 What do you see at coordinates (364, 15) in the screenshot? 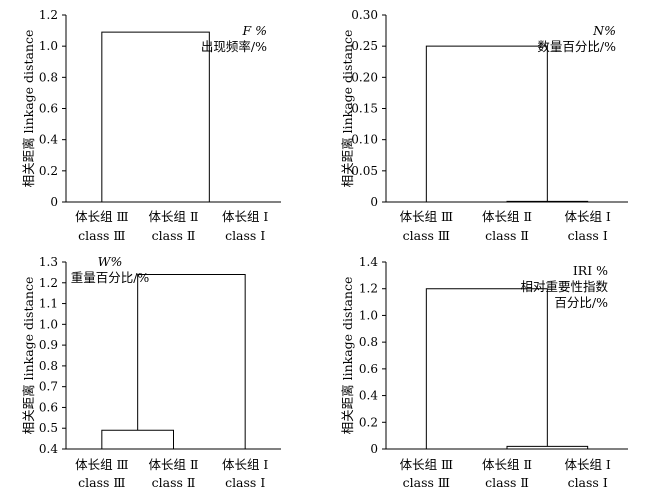
I see `y-tick-label: 0.30` at bounding box center [364, 15].